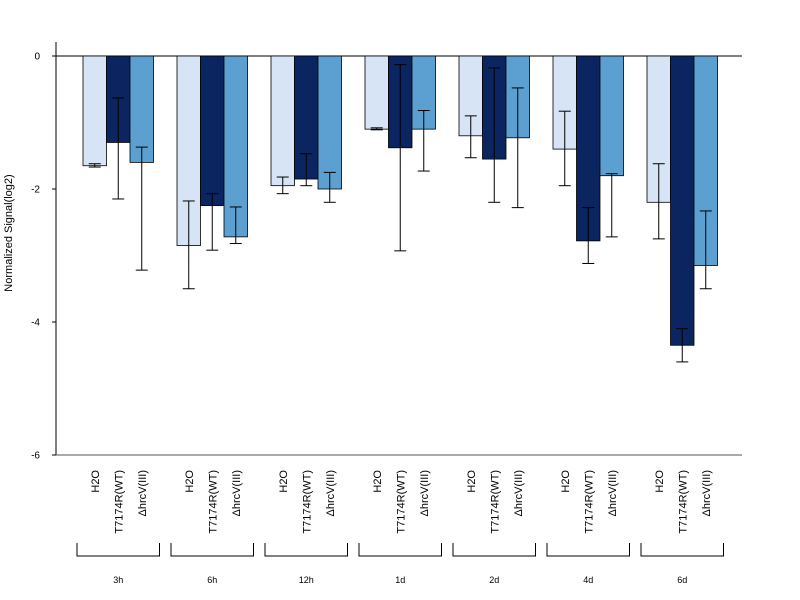  I want to click on y-axis-label: Normalized Signal(log2), so click(9, 232).